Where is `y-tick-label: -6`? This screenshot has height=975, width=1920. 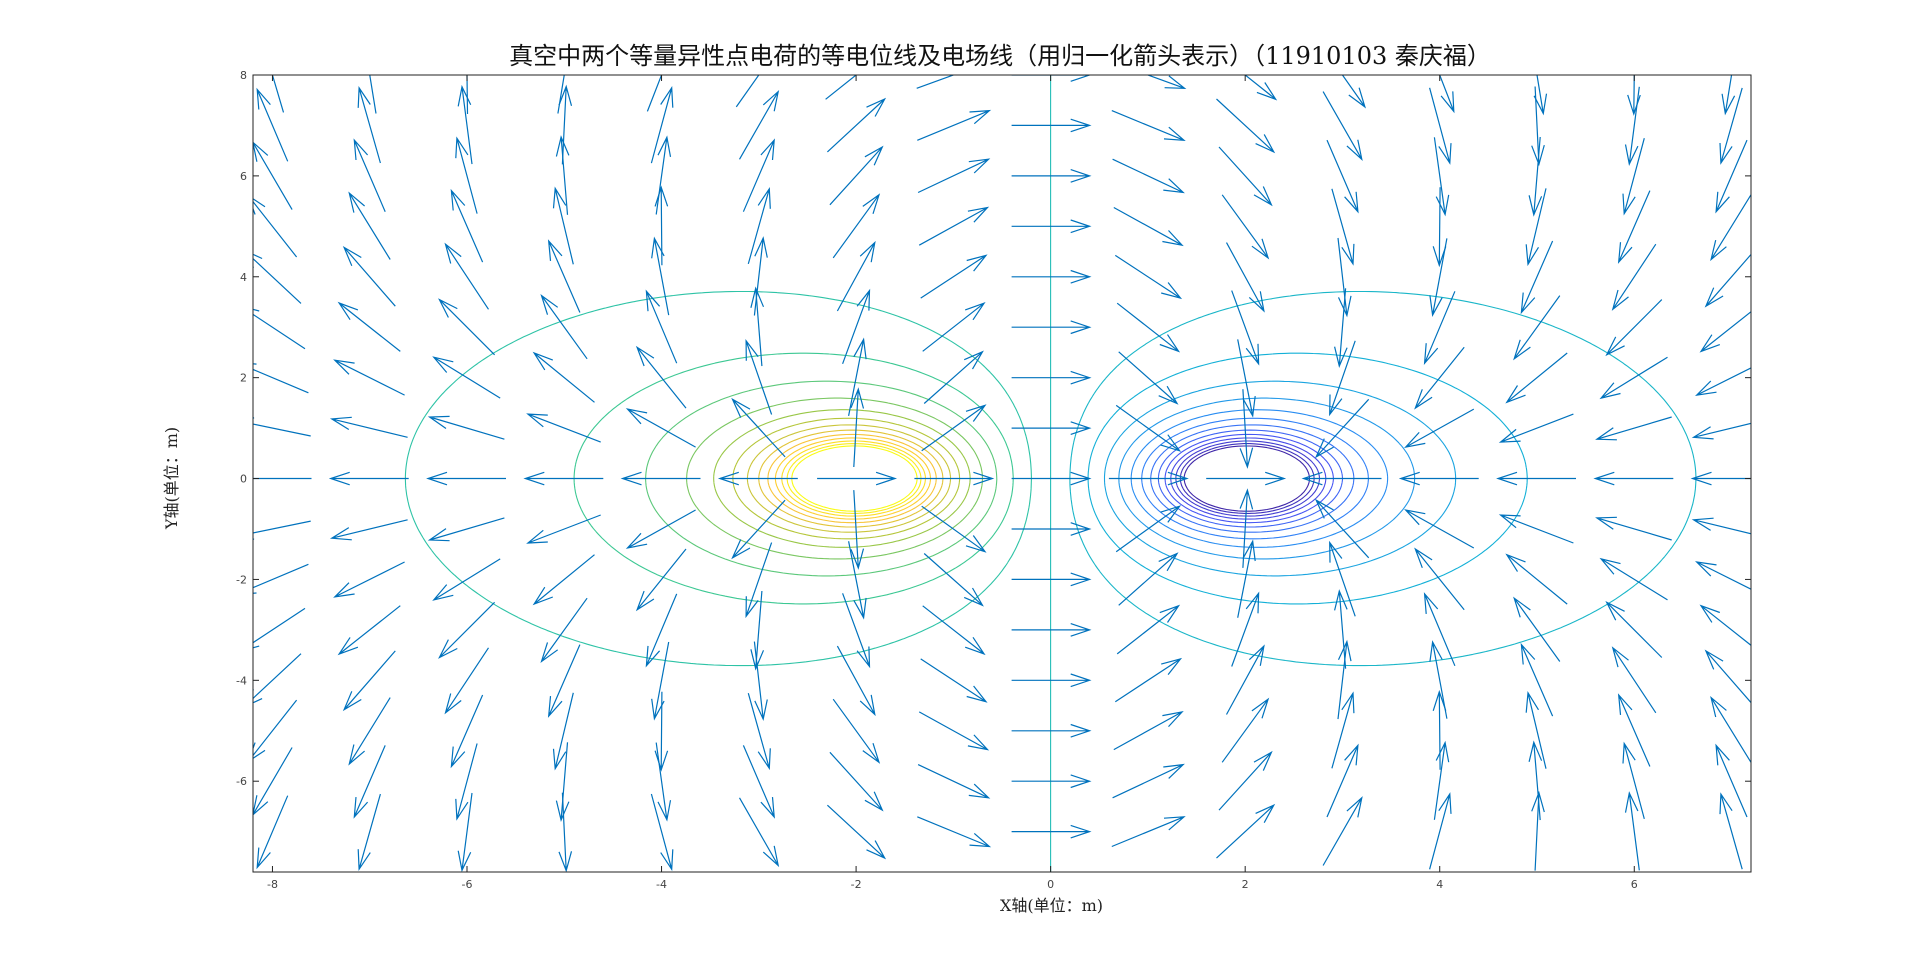
y-tick-label: -6 is located at coordinates (241, 781).